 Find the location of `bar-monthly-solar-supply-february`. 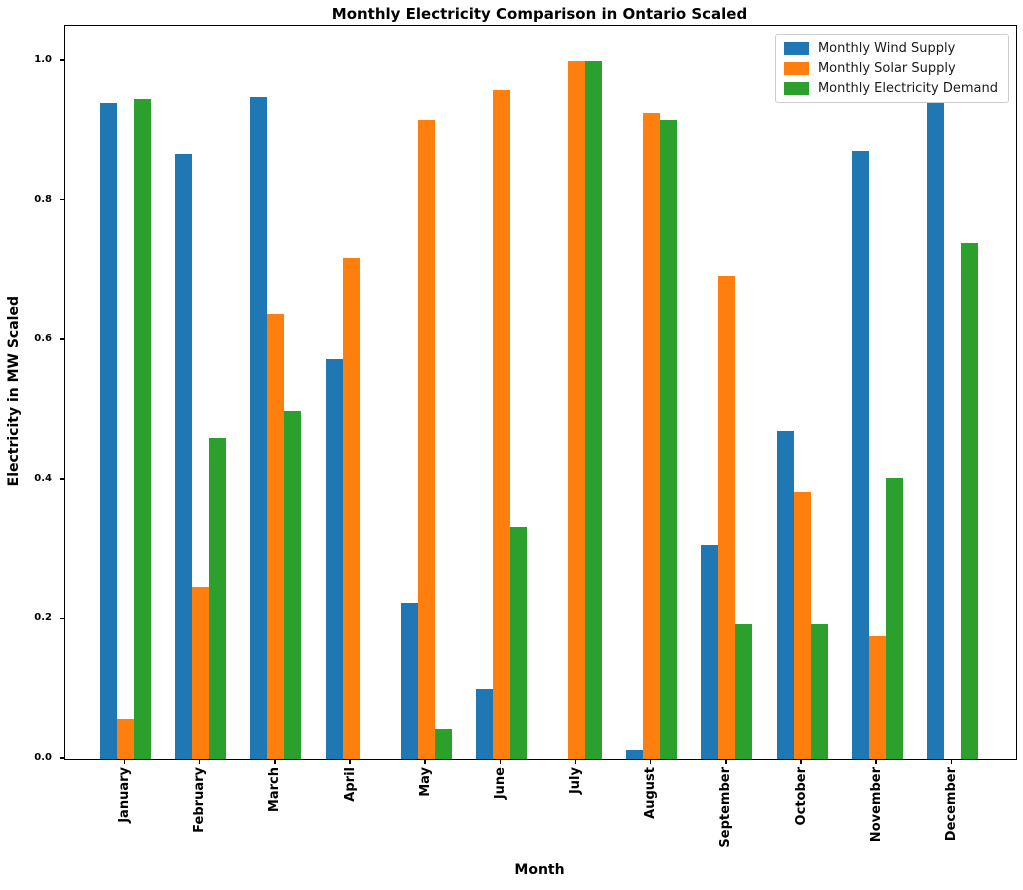

bar-monthly-solar-supply-february is located at coordinates (201, 672).